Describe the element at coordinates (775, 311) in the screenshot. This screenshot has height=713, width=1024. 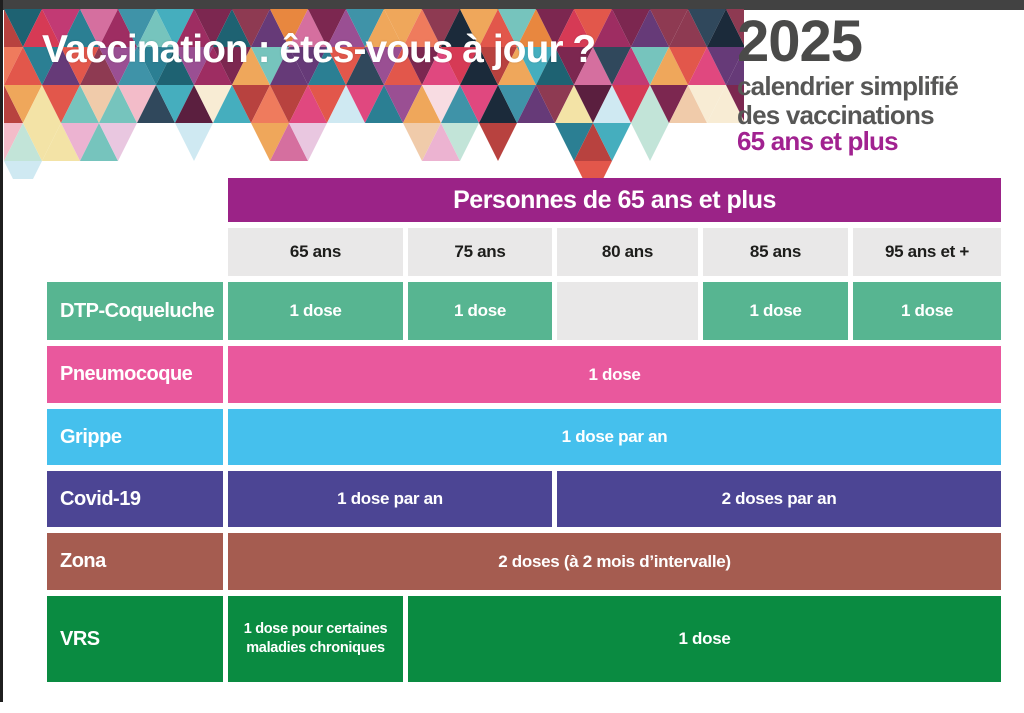
I see `dose-cell-dtp-coqueluche-3: 1 dose` at that location.